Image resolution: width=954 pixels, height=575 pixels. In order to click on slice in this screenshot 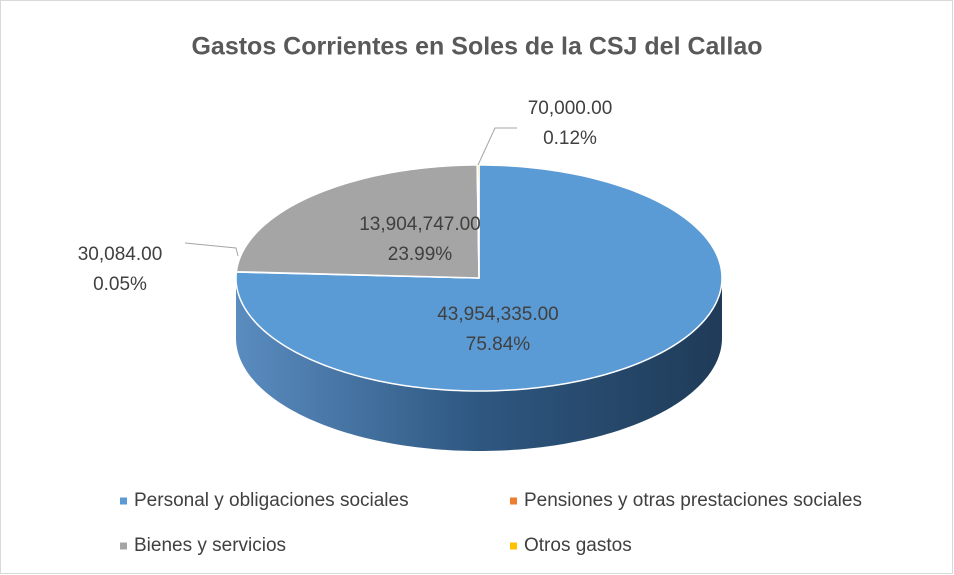, I will do `click(357, 221)`.